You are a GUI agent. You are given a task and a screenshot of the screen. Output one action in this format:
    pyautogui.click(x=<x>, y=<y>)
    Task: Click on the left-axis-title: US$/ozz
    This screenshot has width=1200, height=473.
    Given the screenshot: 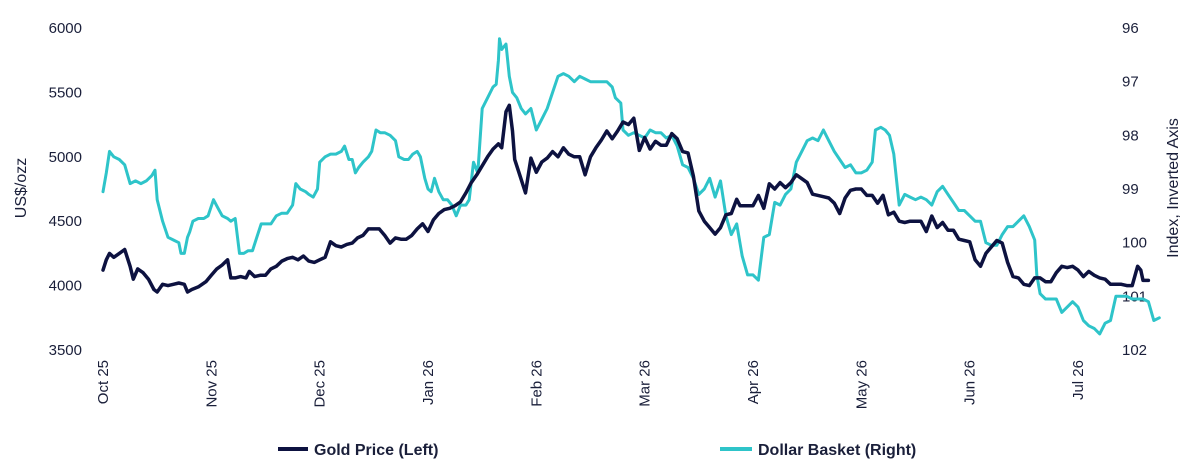 What is the action you would take?
    pyautogui.click(x=21, y=188)
    